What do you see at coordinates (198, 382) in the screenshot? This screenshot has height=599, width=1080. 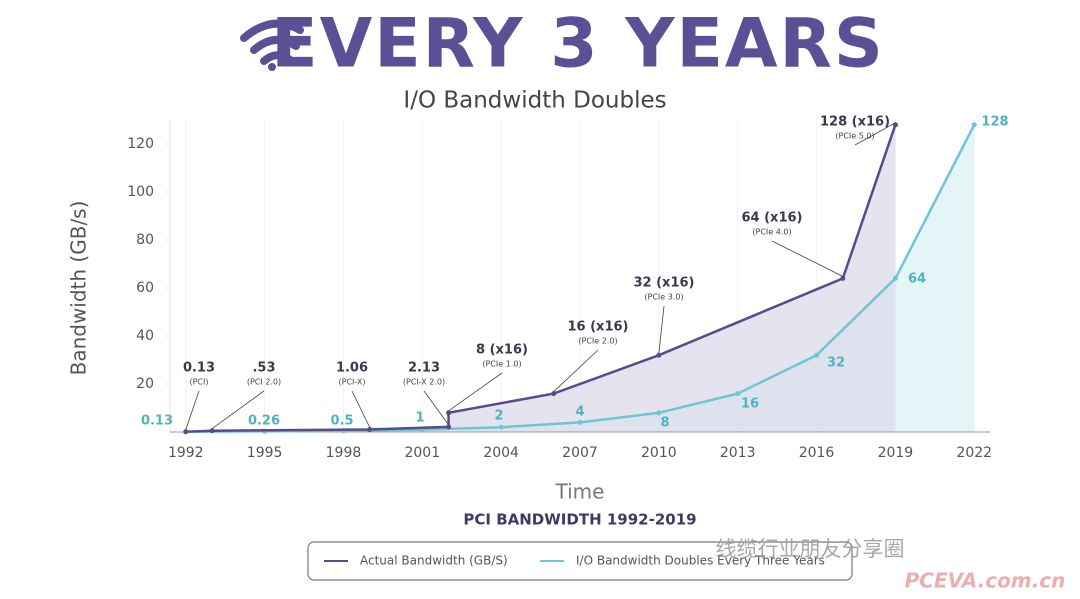 I see `data-annotation: (PCI)` at bounding box center [198, 382].